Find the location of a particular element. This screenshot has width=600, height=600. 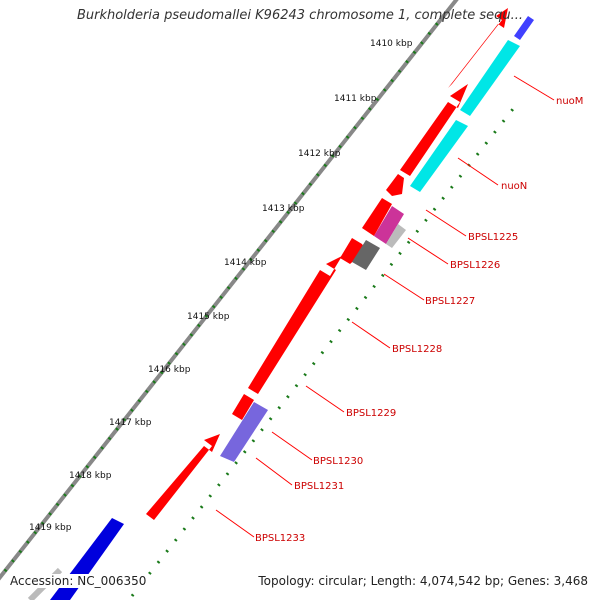

gene-label: BPSL1227 is located at coordinates (450, 301).